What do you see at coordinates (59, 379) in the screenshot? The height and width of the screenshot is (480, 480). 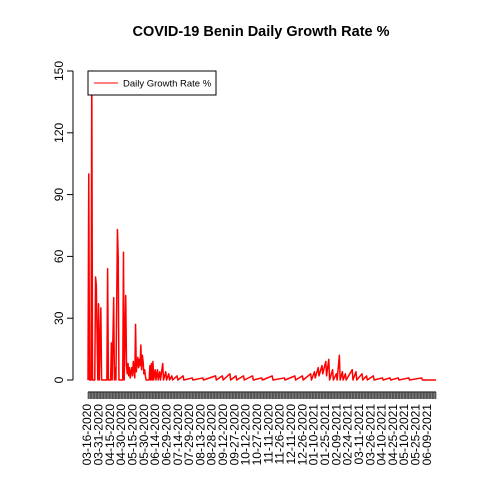 I see `y-tick-label: 0` at bounding box center [59, 379].